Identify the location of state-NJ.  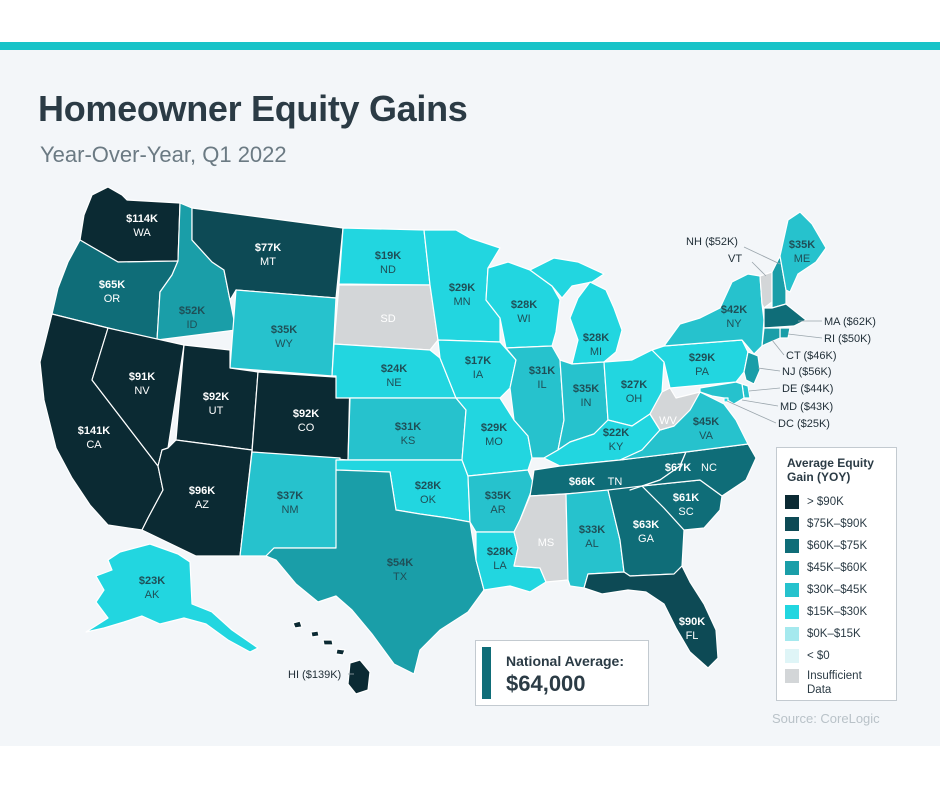
(752, 368).